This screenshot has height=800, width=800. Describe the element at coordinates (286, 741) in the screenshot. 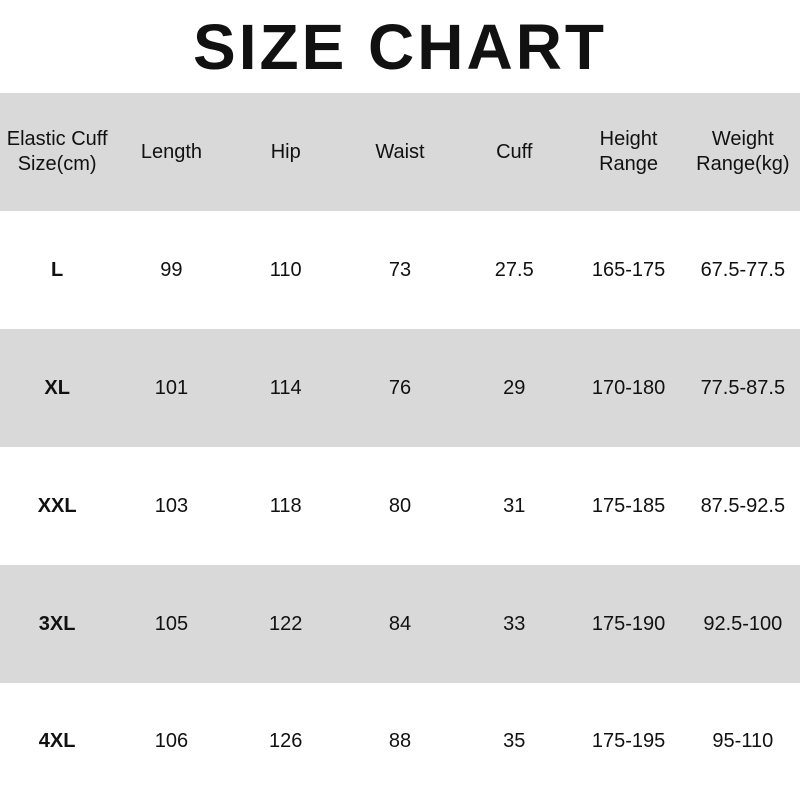

I see `table-cell: 126` at that location.